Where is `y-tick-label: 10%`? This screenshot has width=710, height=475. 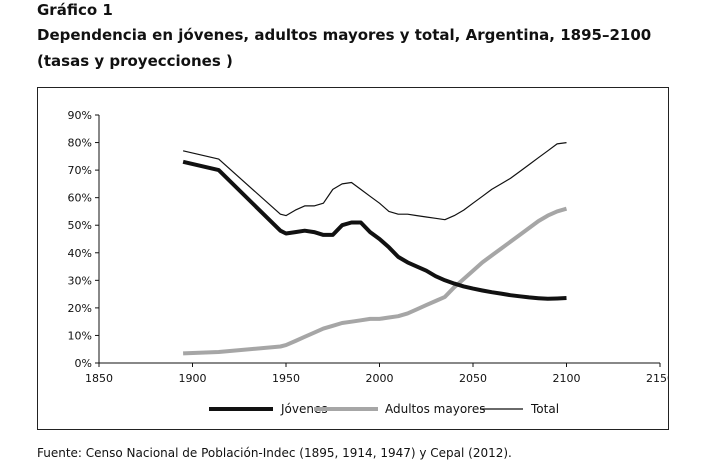
y-tick-label: 10% is located at coordinates (80, 335).